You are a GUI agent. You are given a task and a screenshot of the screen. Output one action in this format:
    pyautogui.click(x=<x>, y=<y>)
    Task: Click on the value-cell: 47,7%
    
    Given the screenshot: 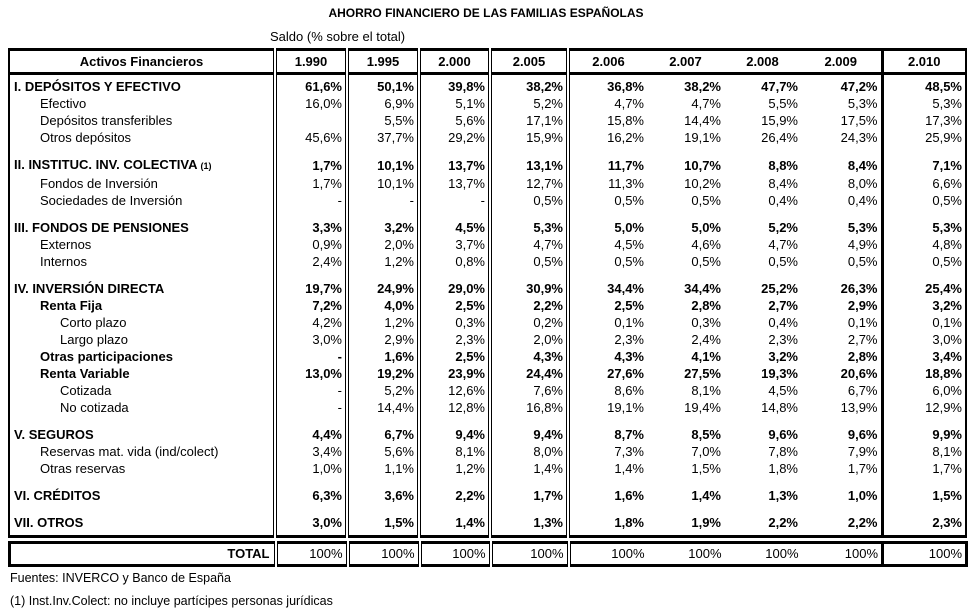 What is the action you would take?
    pyautogui.click(x=779, y=86)
    